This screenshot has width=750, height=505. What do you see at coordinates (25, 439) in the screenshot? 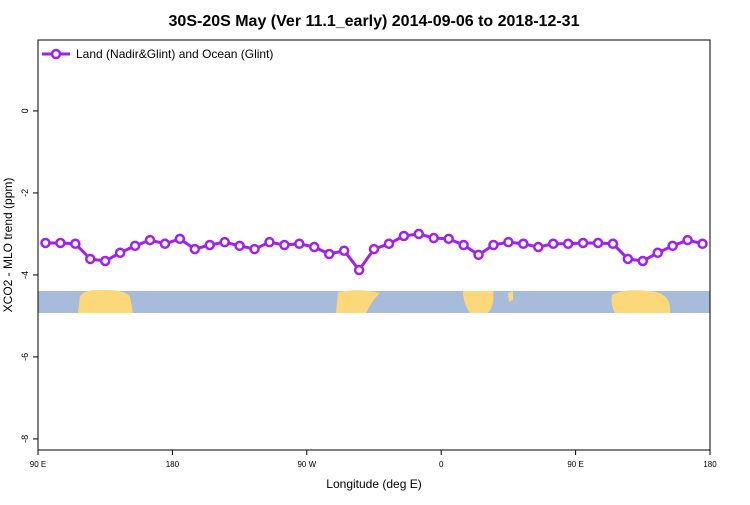
I see `y-tick-label: -8` at bounding box center [25, 439].